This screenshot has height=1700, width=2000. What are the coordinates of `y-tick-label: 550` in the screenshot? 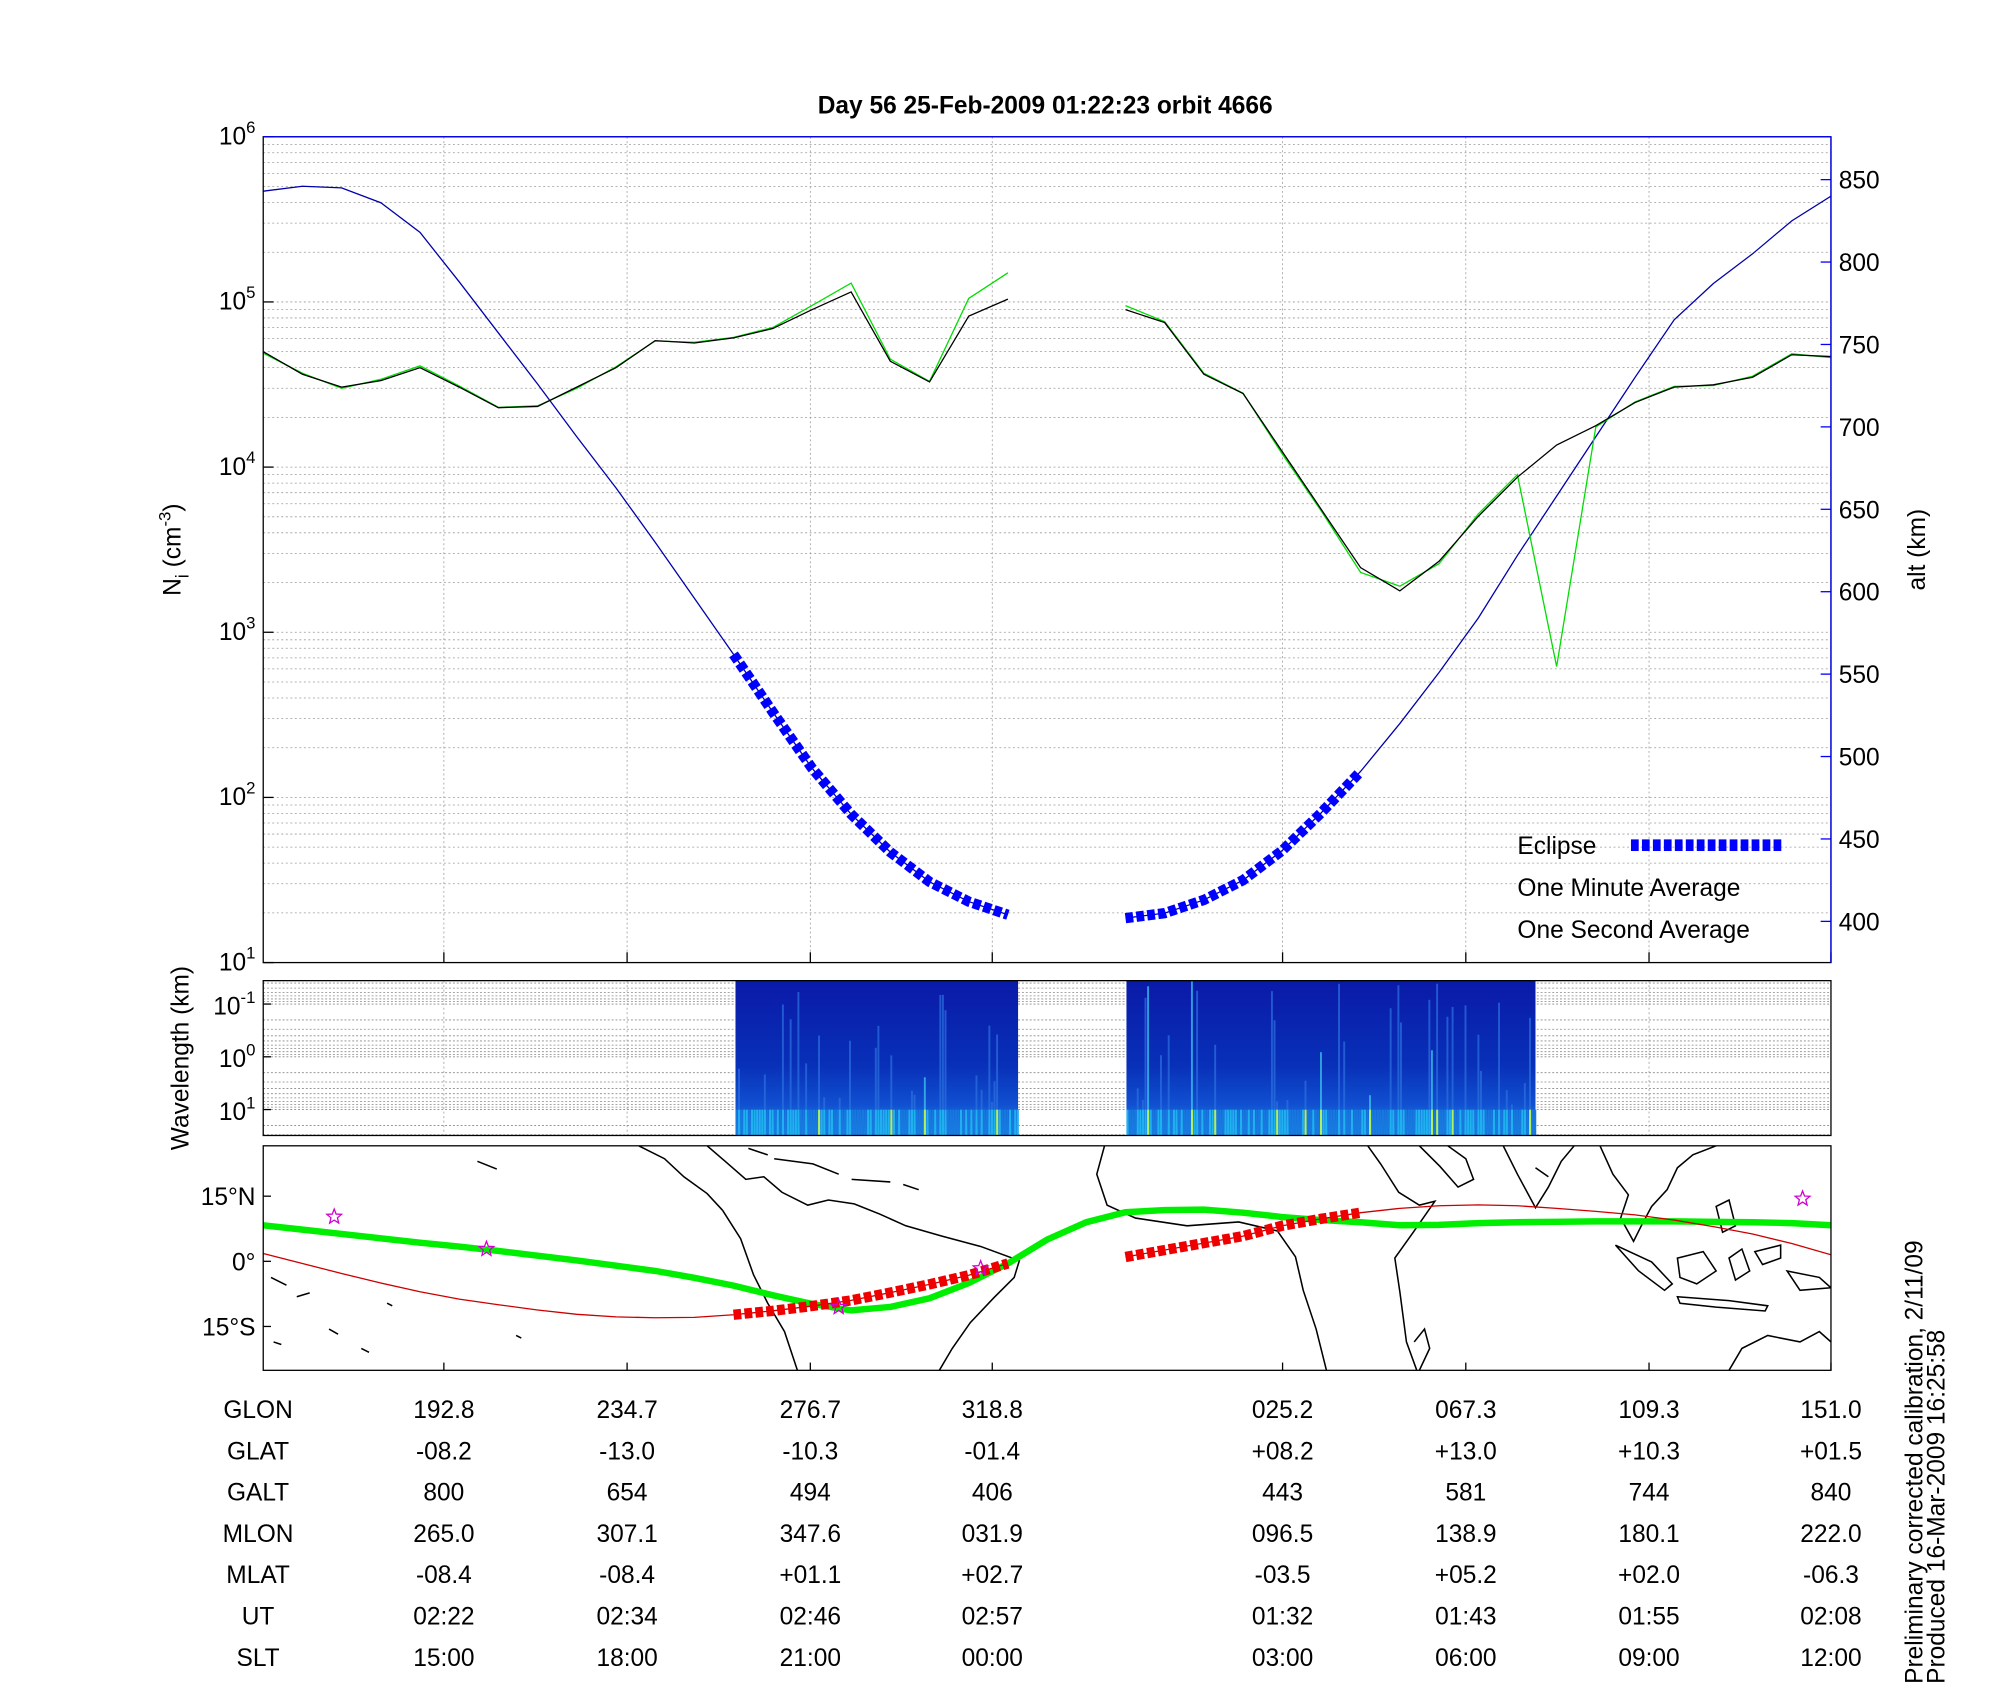 It's located at (1859, 675).